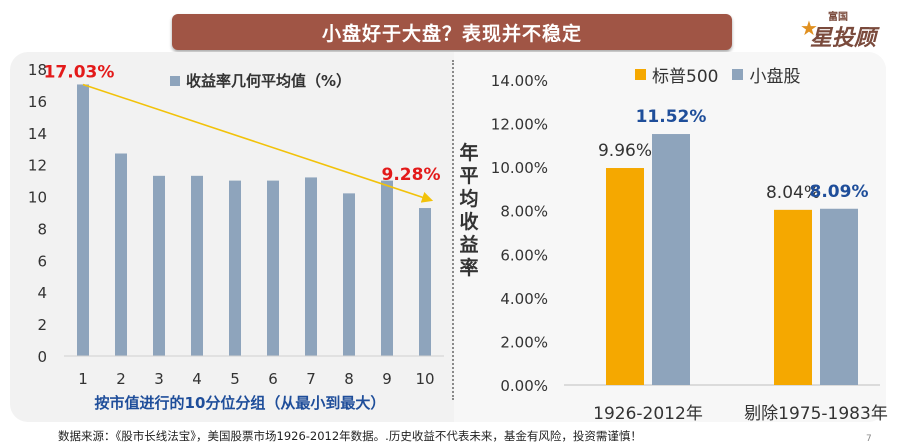  I want to click on right-y-tick-label: 10.00%, so click(519, 168).